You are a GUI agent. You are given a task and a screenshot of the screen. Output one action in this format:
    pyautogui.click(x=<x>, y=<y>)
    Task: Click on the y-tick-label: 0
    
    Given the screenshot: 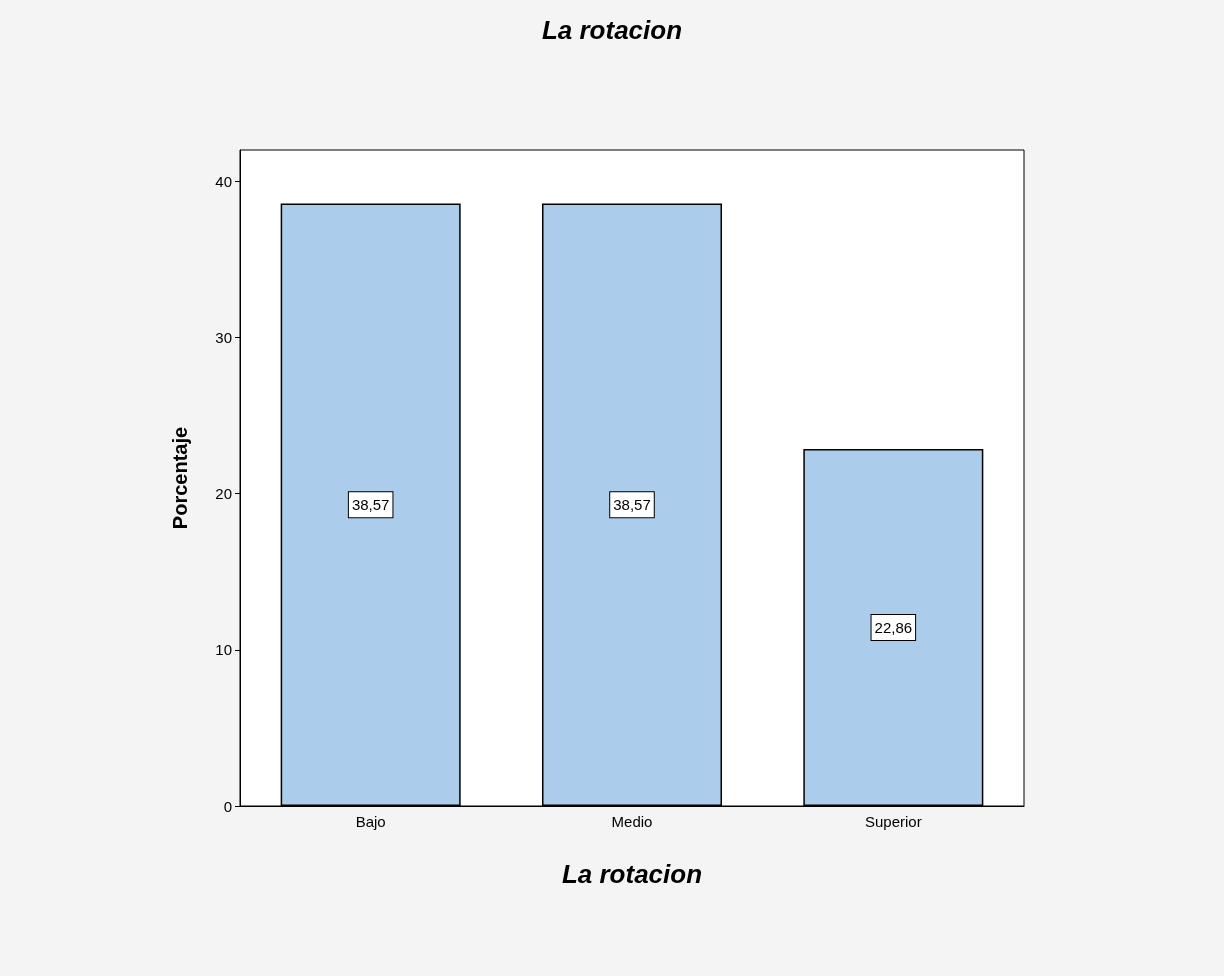 What is the action you would take?
    pyautogui.click(x=227, y=806)
    